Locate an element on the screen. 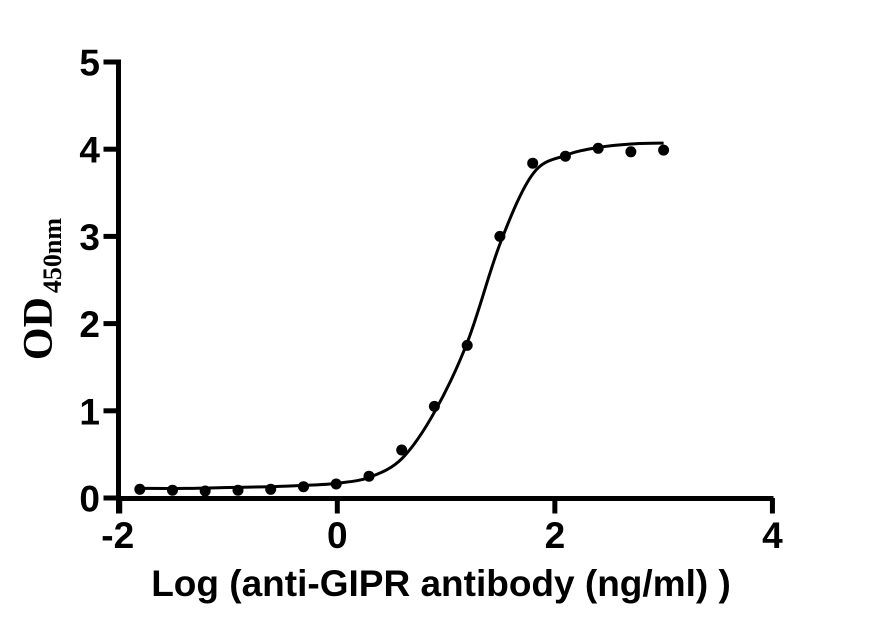 The image size is (875, 633). x-tick-label: 0 is located at coordinates (337, 535).